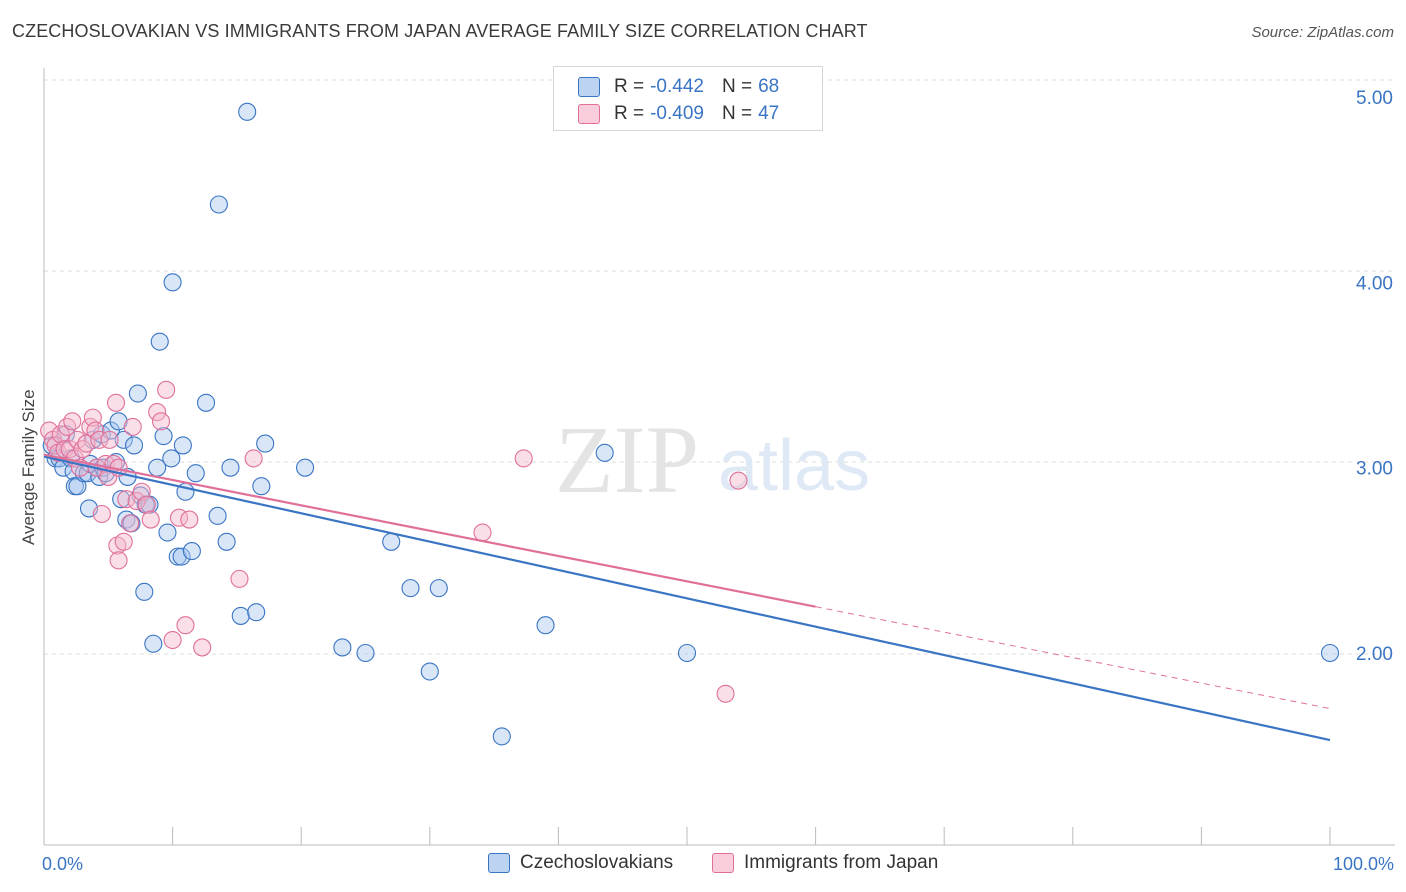  What do you see at coordinates (589, 87) in the screenshot?
I see `legend-swatch-blue` at bounding box center [589, 87].